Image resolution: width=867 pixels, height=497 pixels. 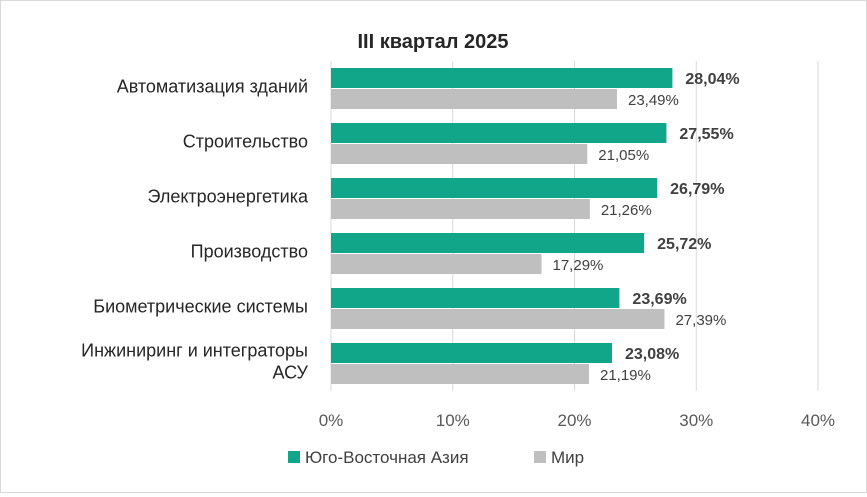 I want to click on legend: Юго-Восточная Азия Мир, so click(x=436, y=457).